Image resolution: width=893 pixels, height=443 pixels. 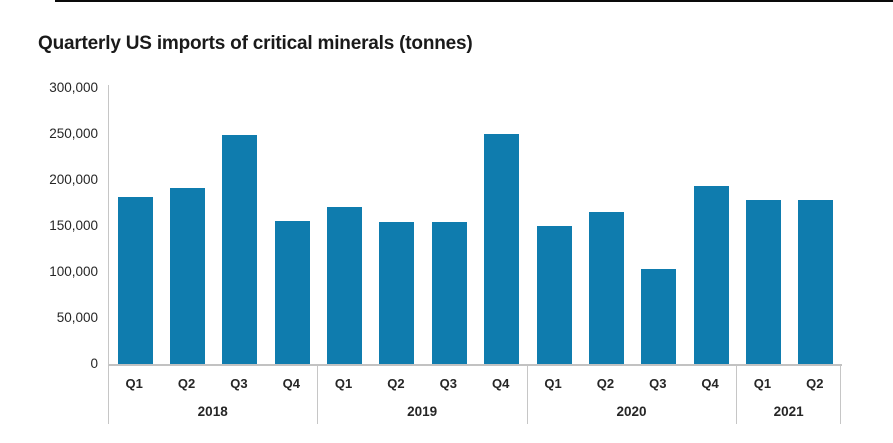 I want to click on bar-2021-q2, so click(x=816, y=282).